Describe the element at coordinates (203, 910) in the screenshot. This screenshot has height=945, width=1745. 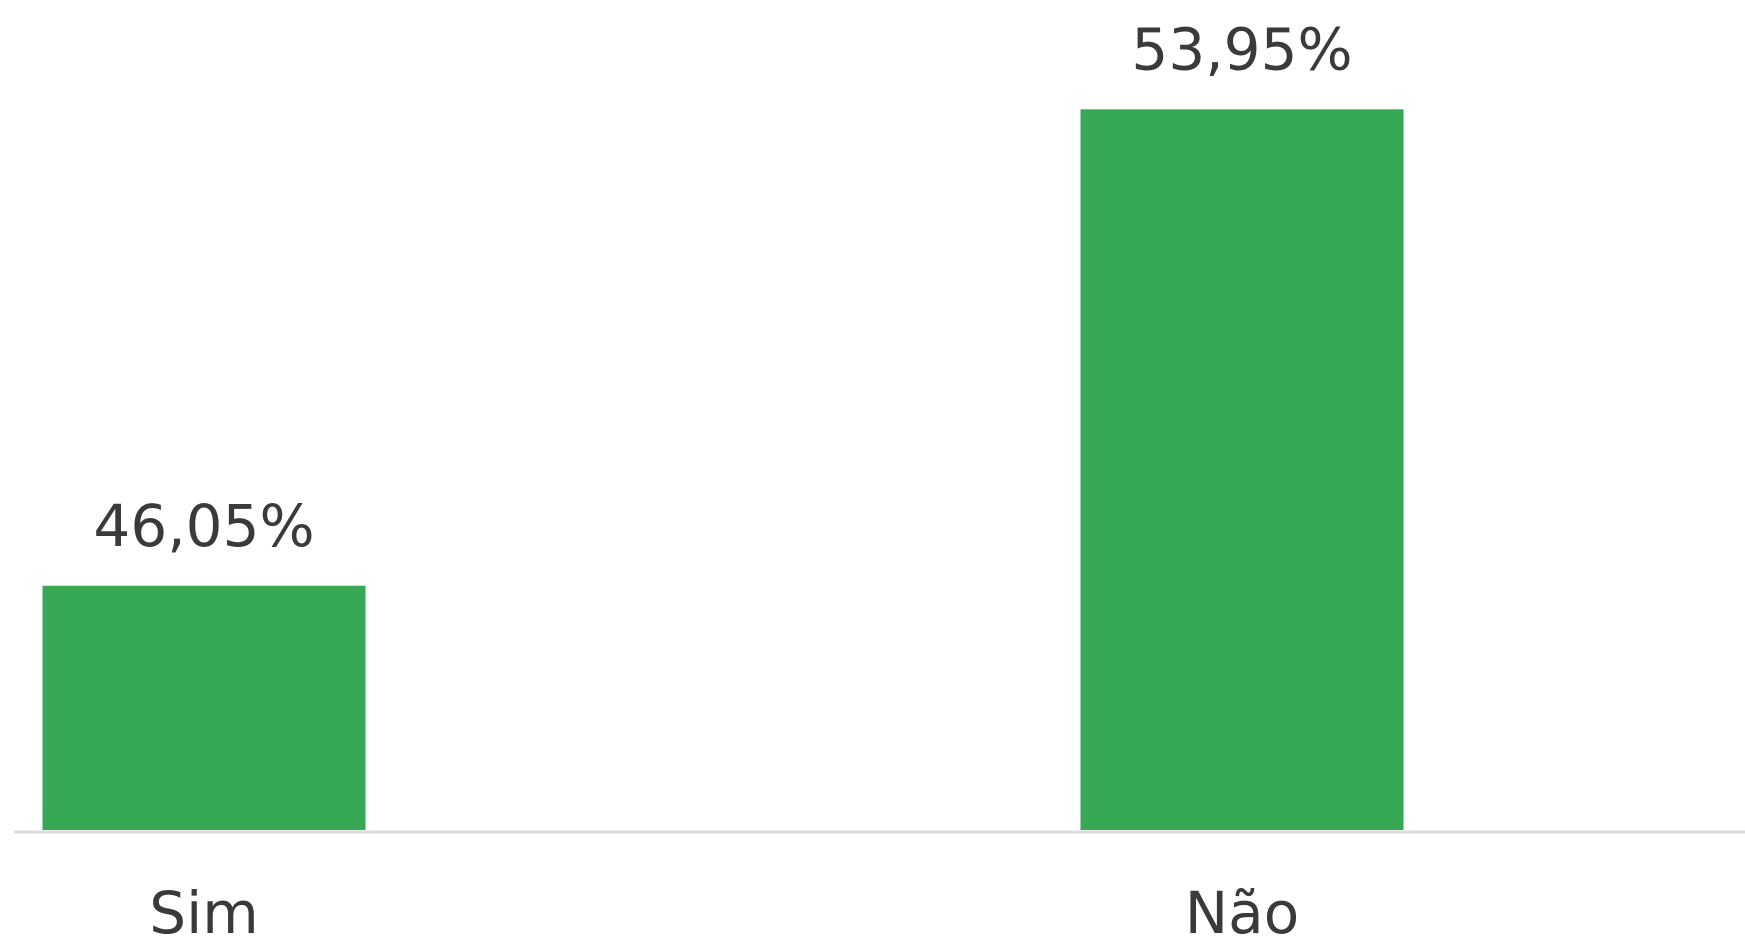
I see `x-tick-label: Sim` at that location.